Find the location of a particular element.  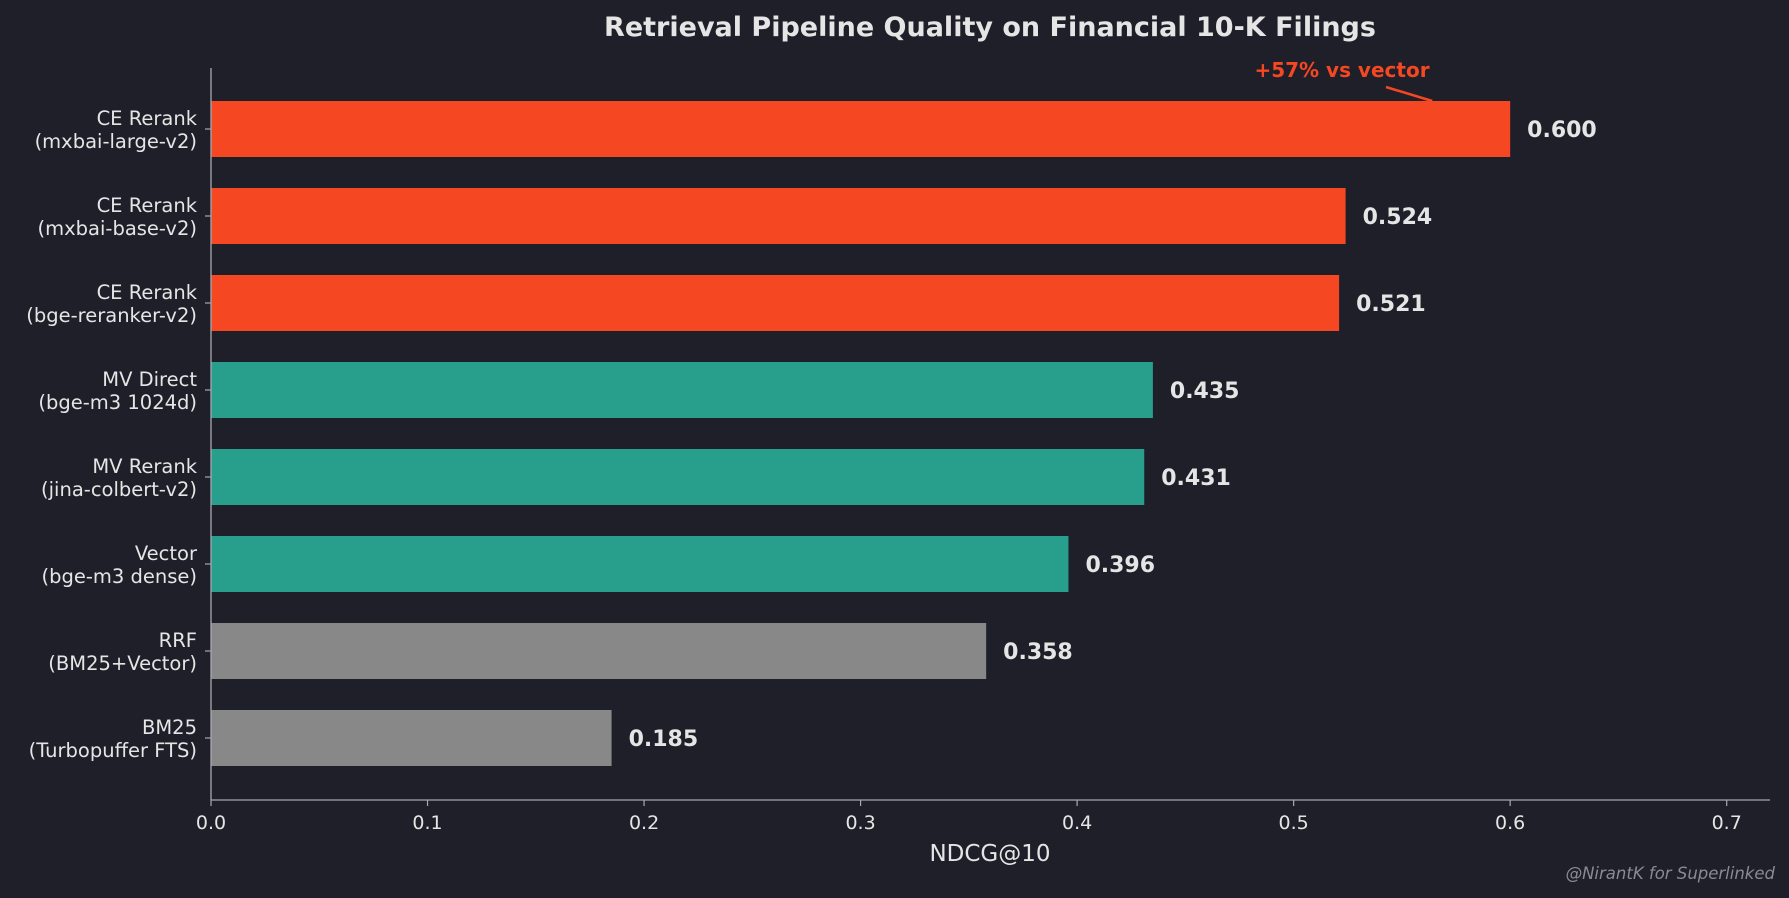

category-label: RRF (BM25+Vector) is located at coordinates (122, 652).